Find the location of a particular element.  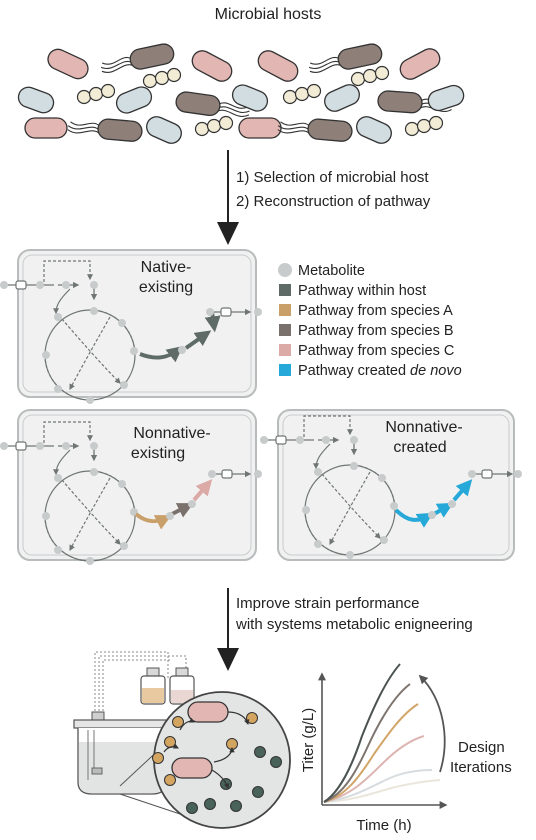

hosts-title: Microbial hosts is located at coordinates (268, 14).